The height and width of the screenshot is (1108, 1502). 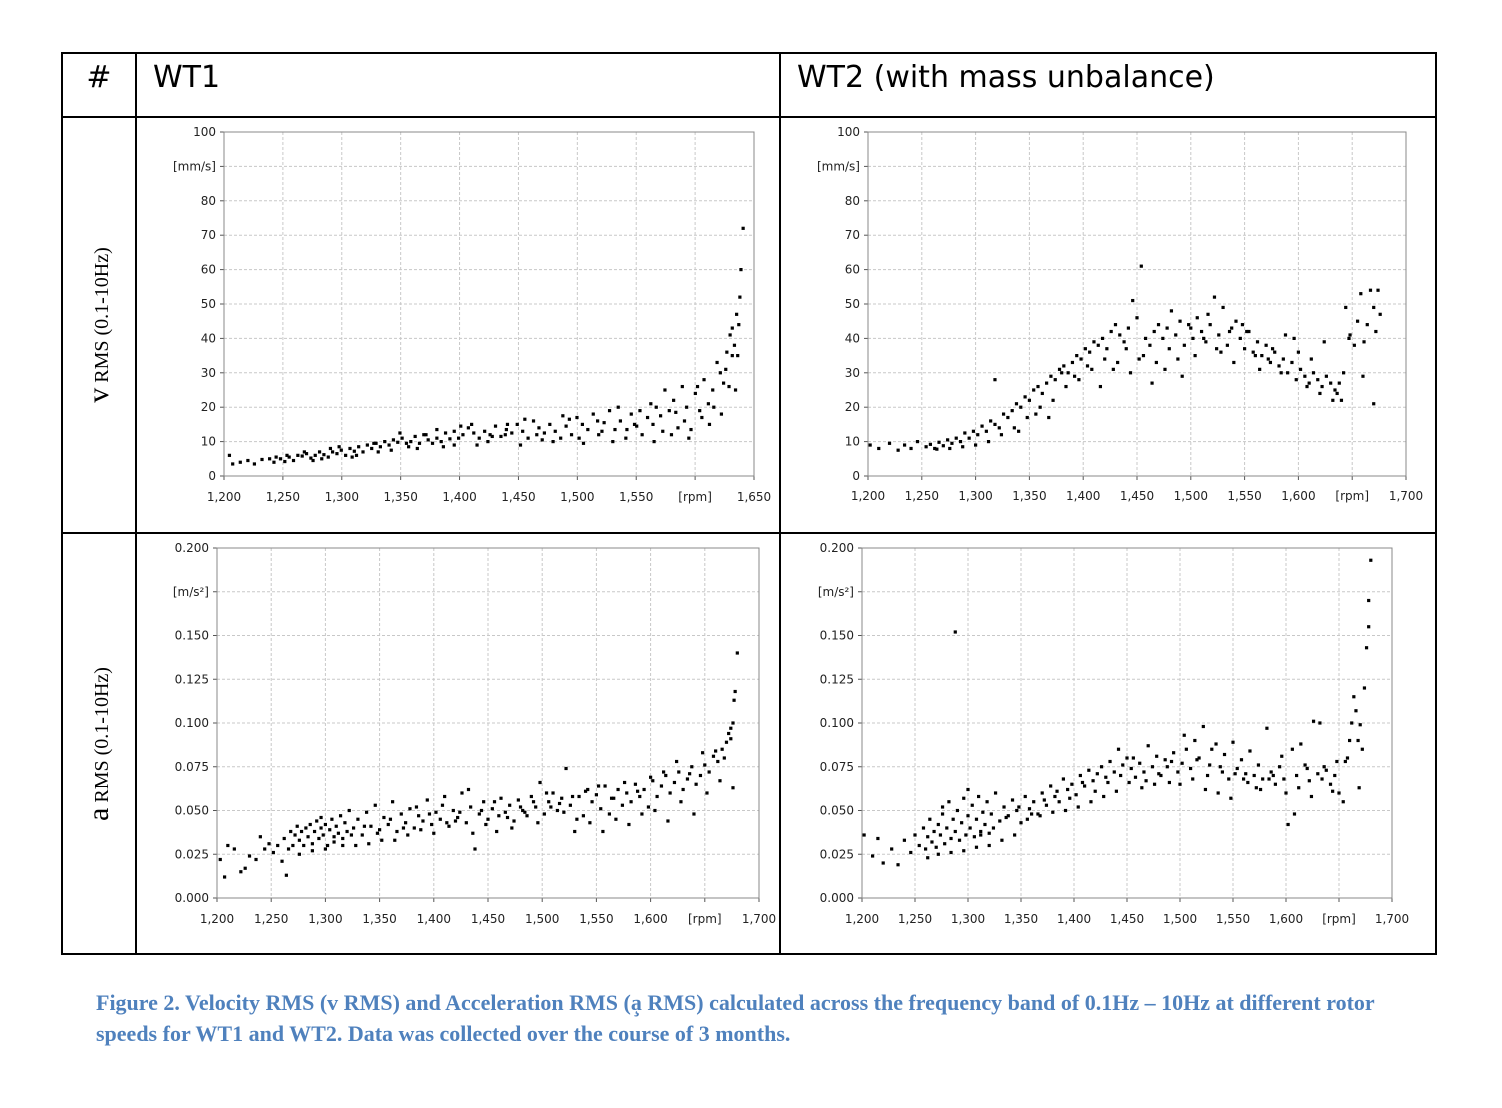 What do you see at coordinates (837, 854) in the screenshot?
I see `y-tick-label: 0.025` at bounding box center [837, 854].